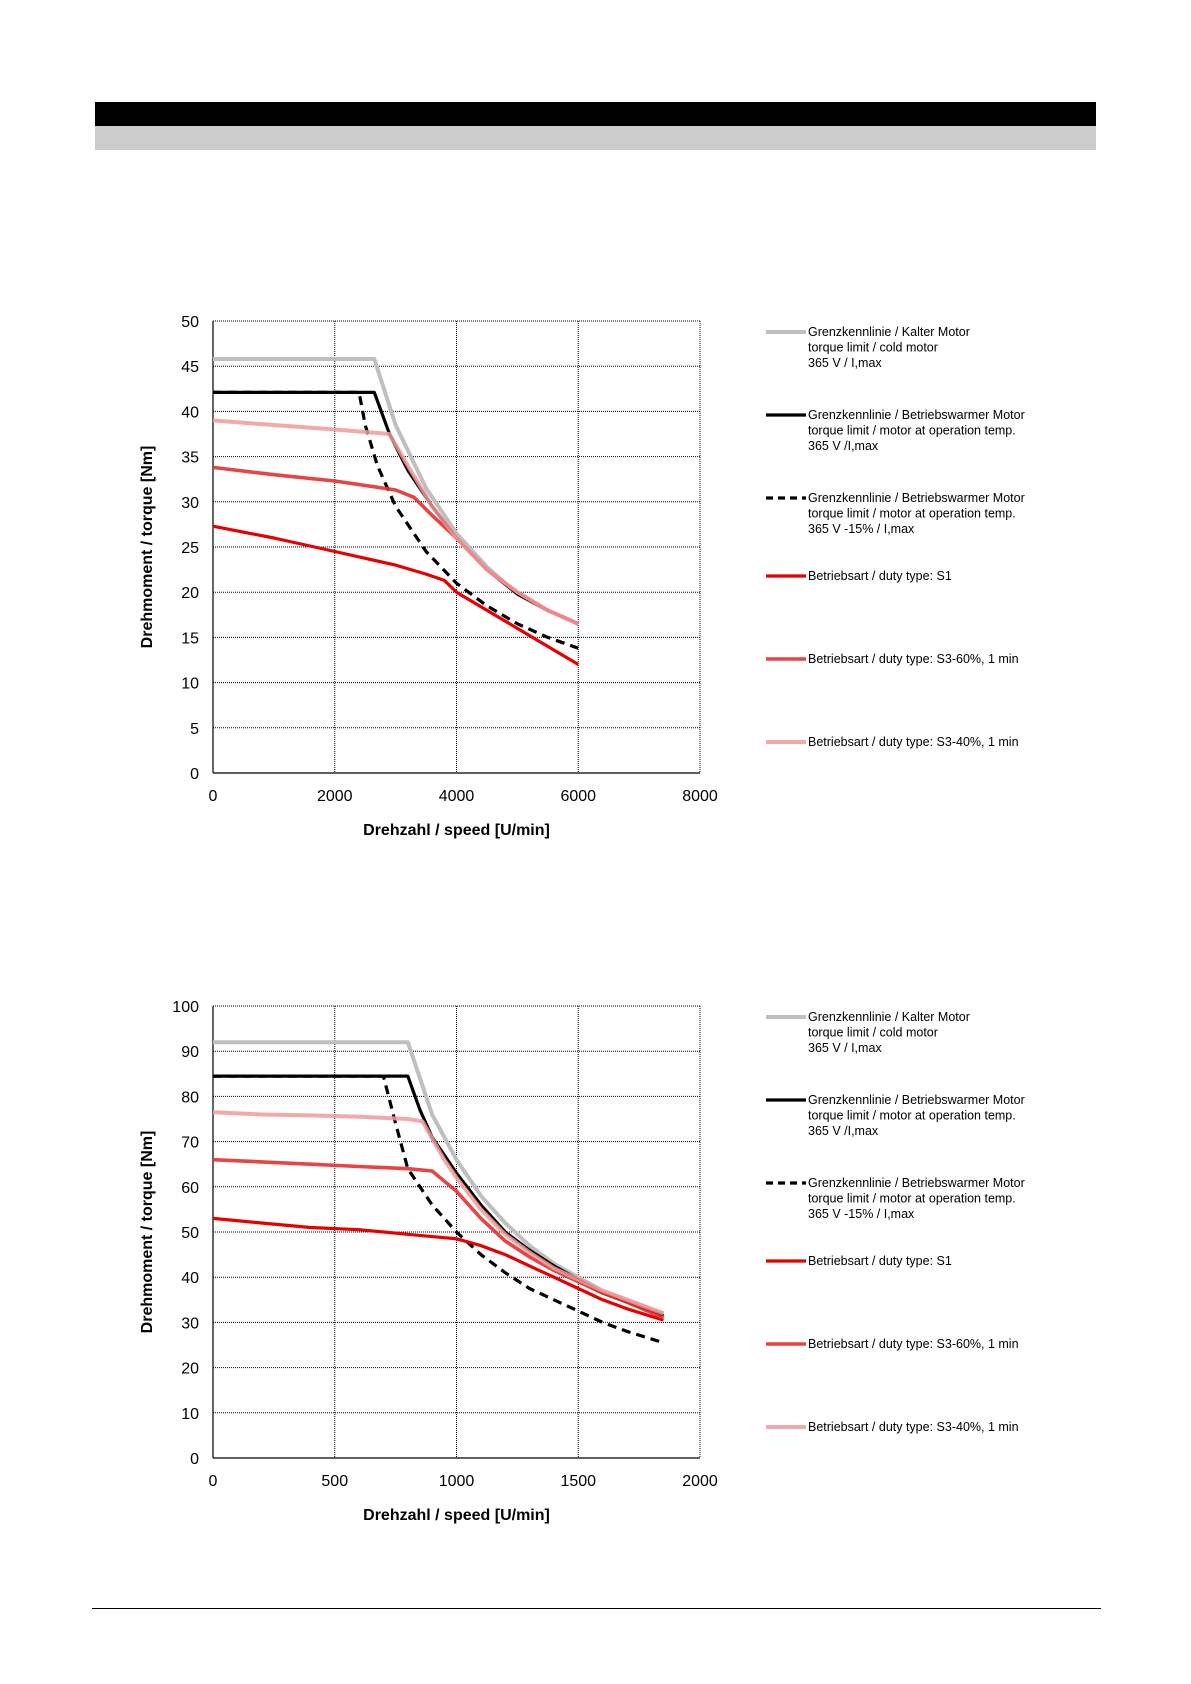 This screenshot has width=1191, height=1684. I want to click on y-tick-label: 60, so click(190, 1188).